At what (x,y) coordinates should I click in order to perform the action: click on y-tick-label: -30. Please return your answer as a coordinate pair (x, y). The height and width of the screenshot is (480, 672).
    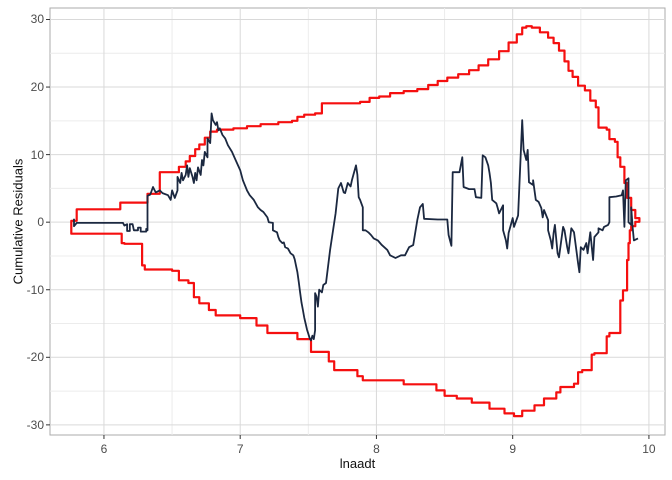
    Looking at the image, I should click on (35, 424).